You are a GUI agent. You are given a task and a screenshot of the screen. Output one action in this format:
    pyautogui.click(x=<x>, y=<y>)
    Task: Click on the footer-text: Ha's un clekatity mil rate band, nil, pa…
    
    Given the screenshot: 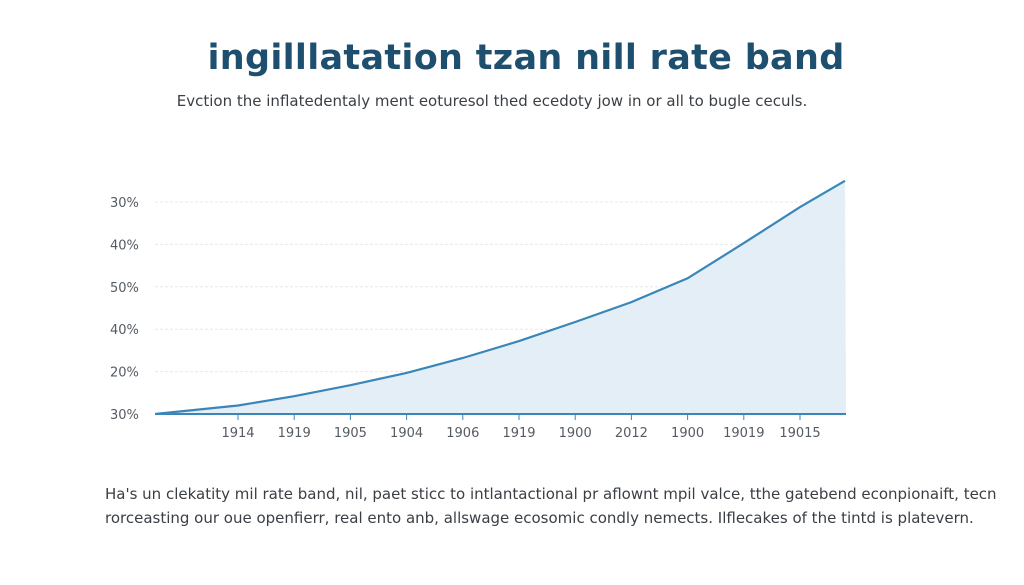 What is the action you would take?
    pyautogui.click(x=551, y=506)
    